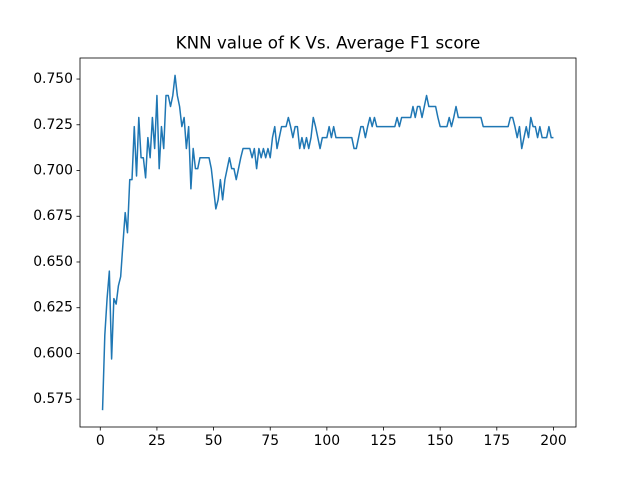 This screenshot has height=480, width=640. Describe the element at coordinates (383, 441) in the screenshot. I see `x-tick-label: 125` at that location.